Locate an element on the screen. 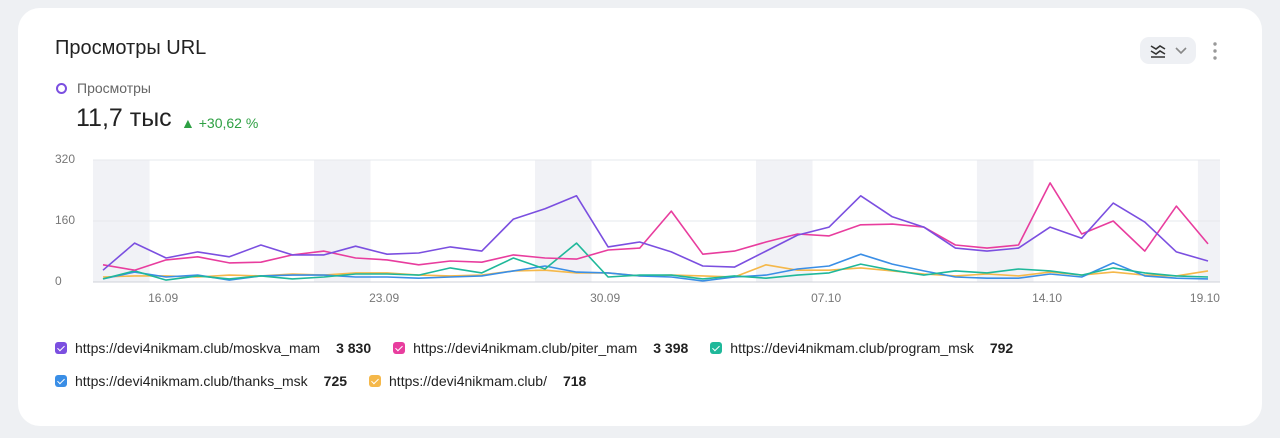  x-tick-label: 07.10 is located at coordinates (826, 298).